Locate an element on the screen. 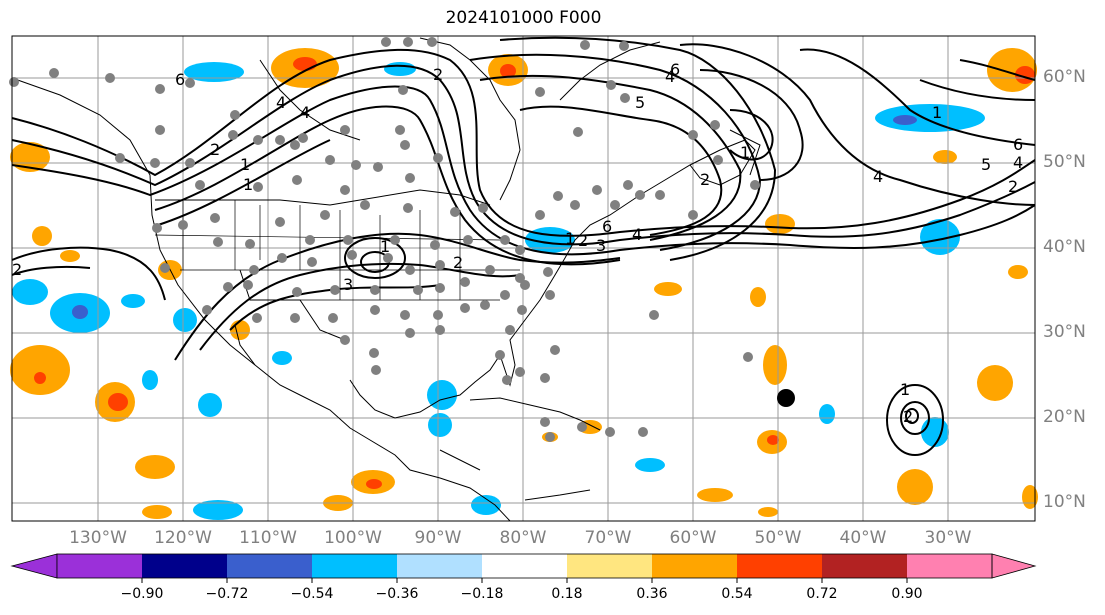 Image resolution: width=1105 pixels, height=615 pixels. colorbar-tick-label: 0.90 is located at coordinates (907, 594).